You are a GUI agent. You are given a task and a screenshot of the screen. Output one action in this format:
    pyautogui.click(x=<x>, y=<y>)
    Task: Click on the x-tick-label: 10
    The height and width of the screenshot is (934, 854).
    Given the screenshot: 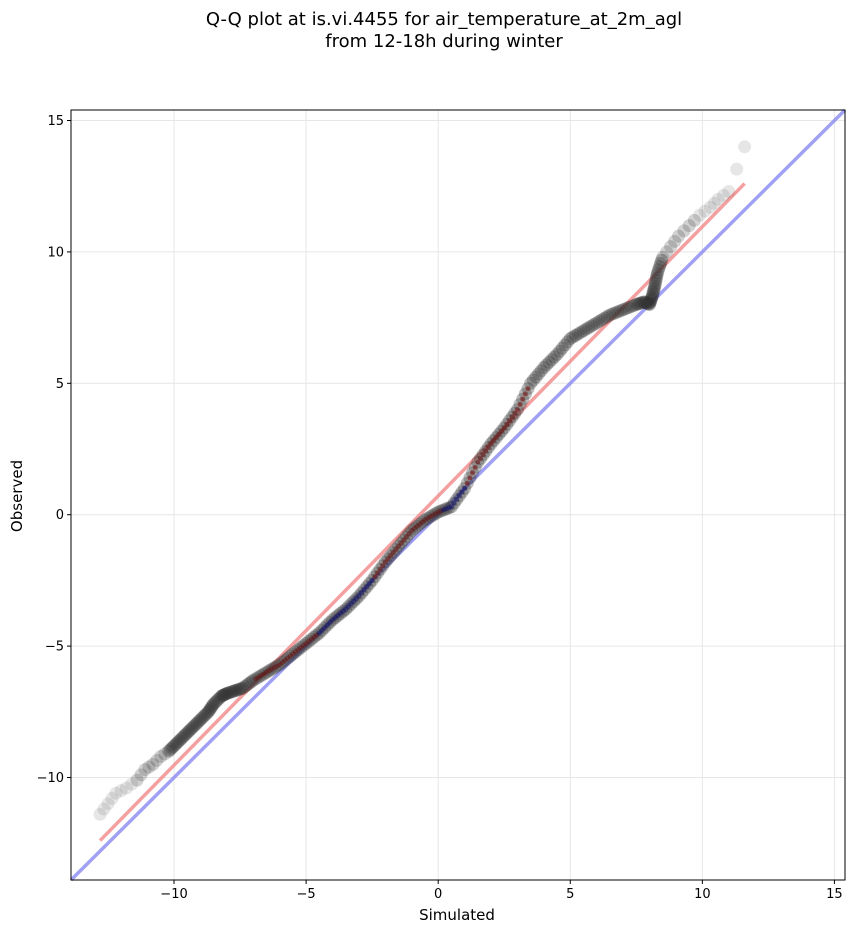 What is the action you would take?
    pyautogui.click(x=702, y=894)
    